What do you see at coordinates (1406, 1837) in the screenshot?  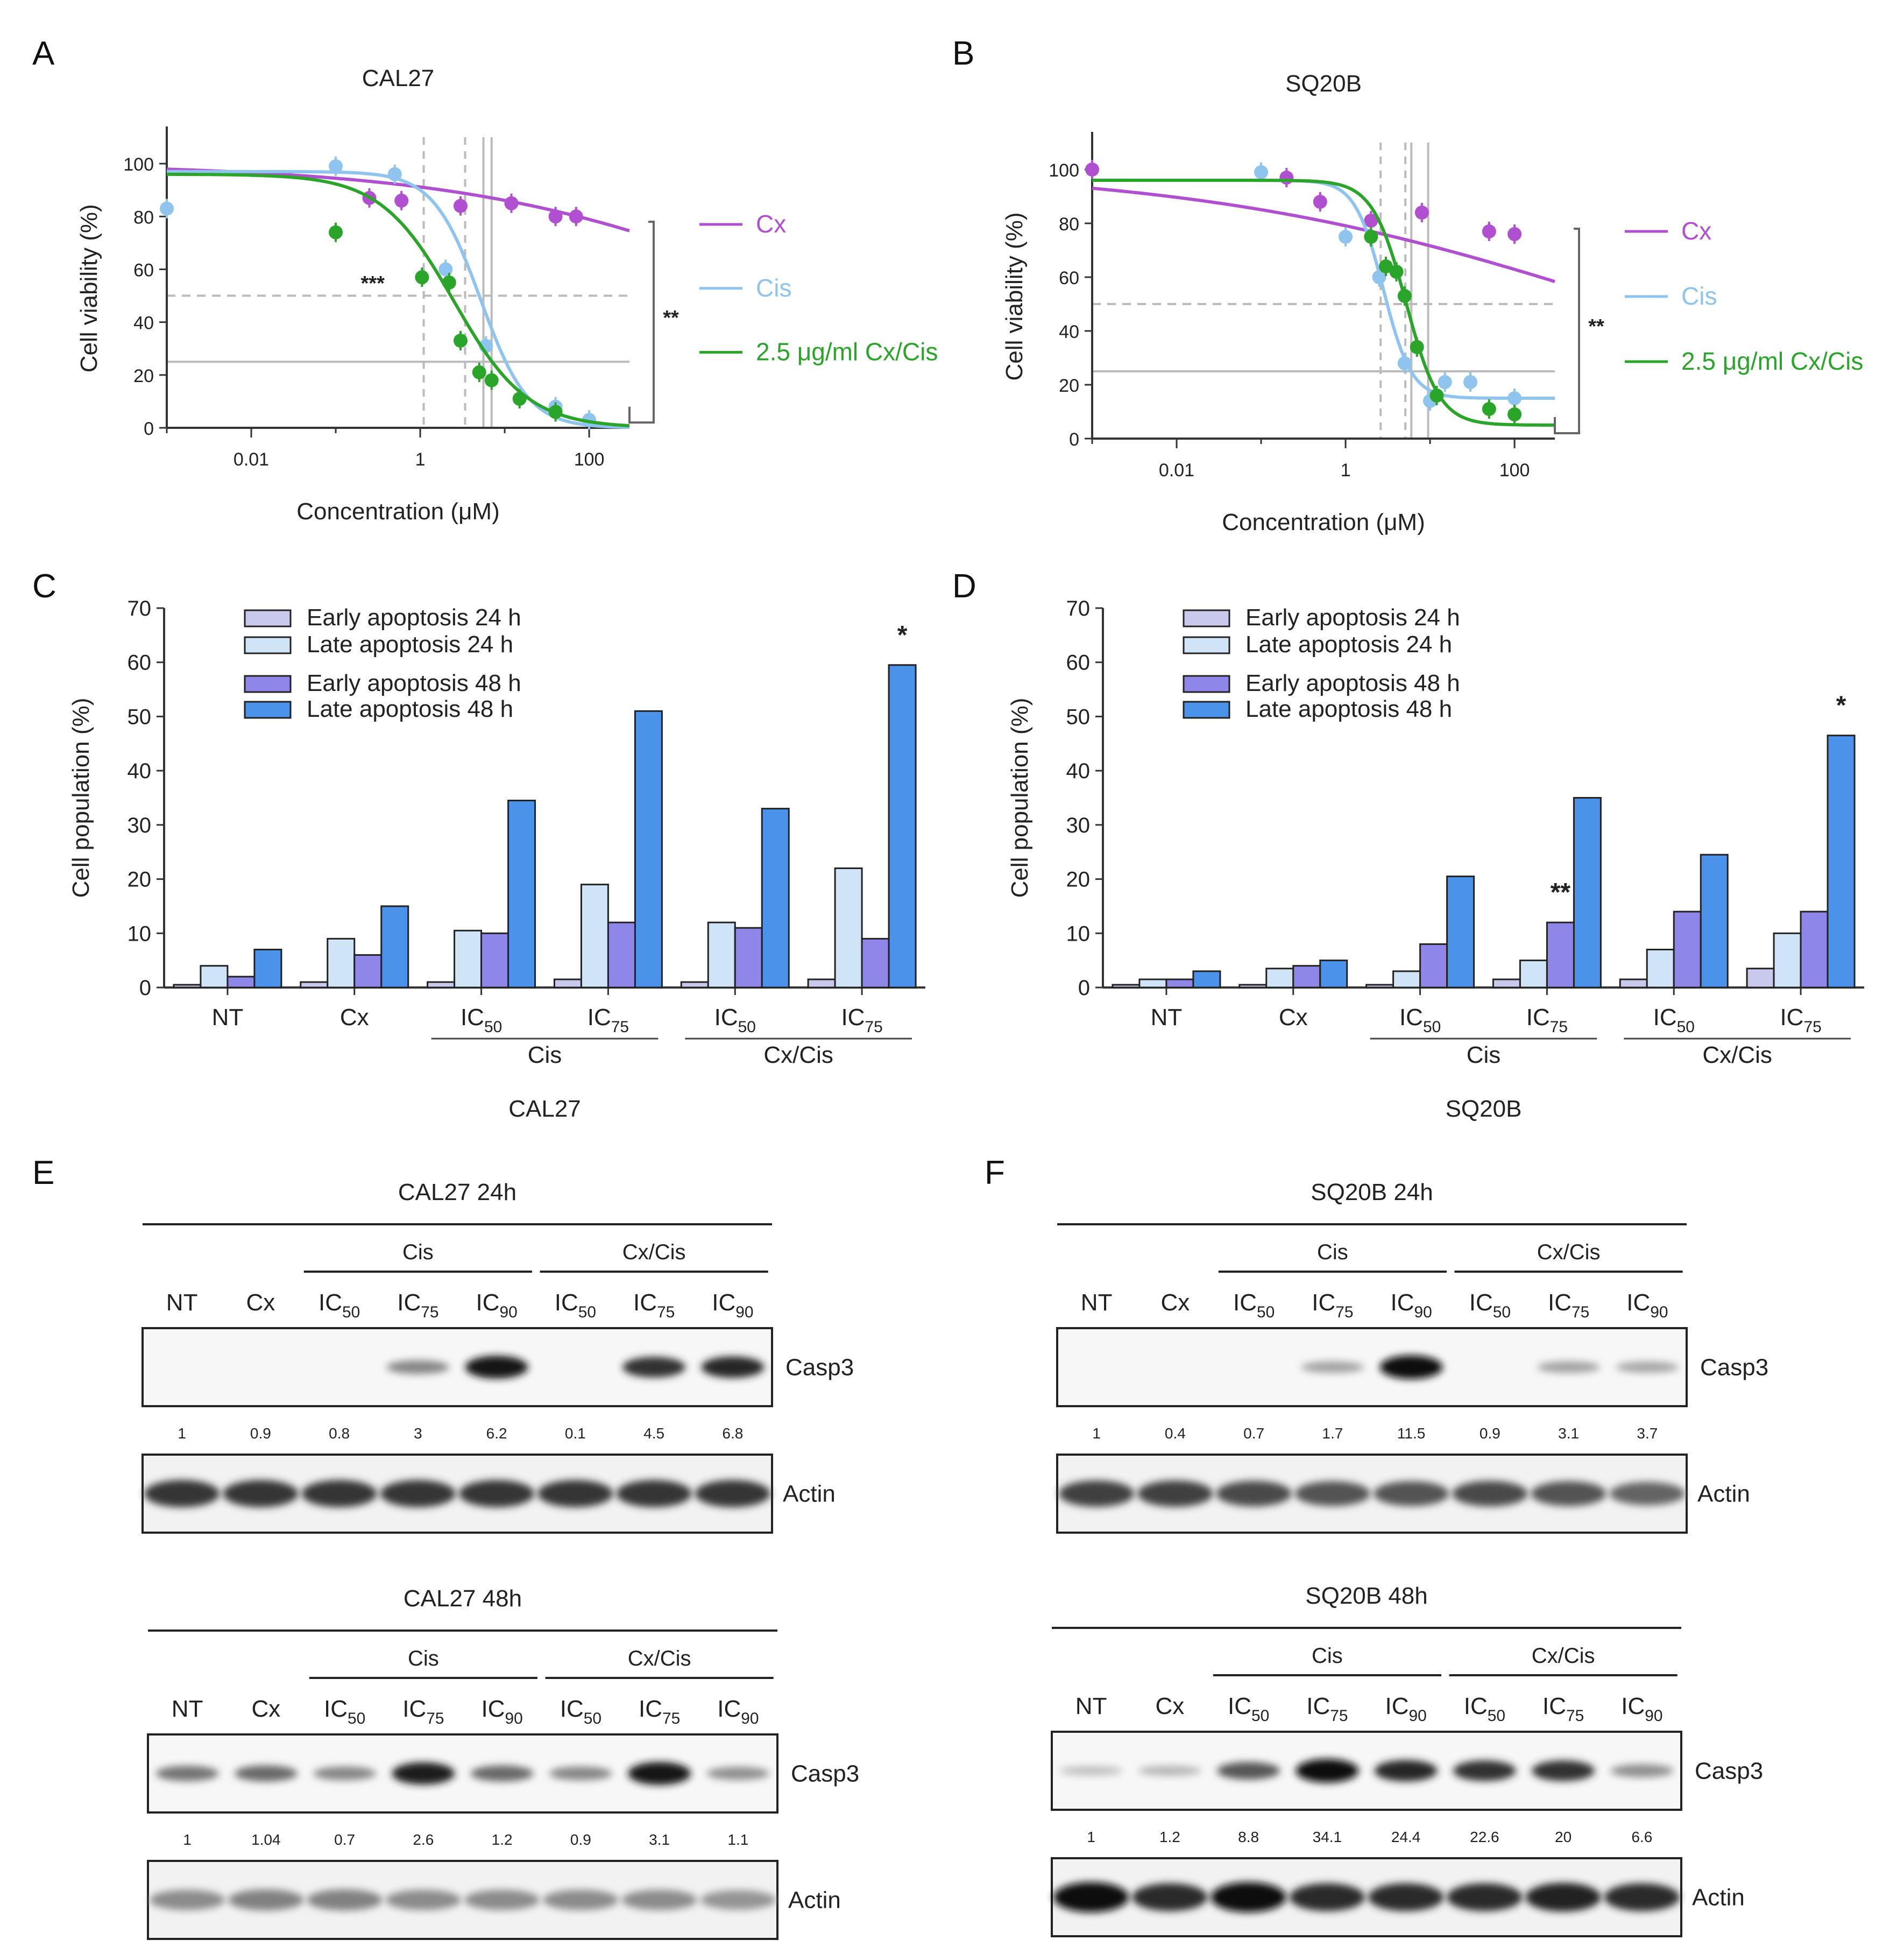 I see `quantification-value: 24.4` at bounding box center [1406, 1837].